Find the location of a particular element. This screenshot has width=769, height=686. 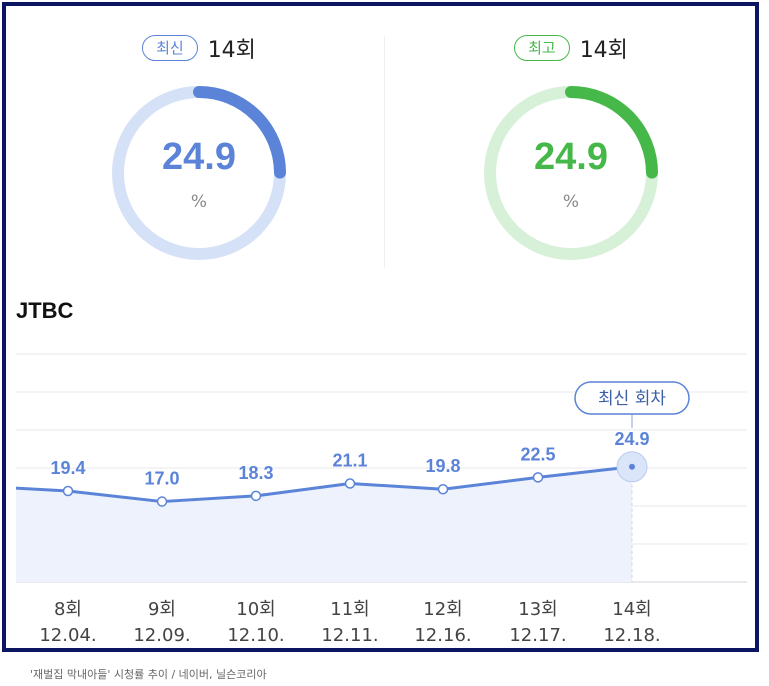

network-title: JTBC is located at coordinates (45, 310).